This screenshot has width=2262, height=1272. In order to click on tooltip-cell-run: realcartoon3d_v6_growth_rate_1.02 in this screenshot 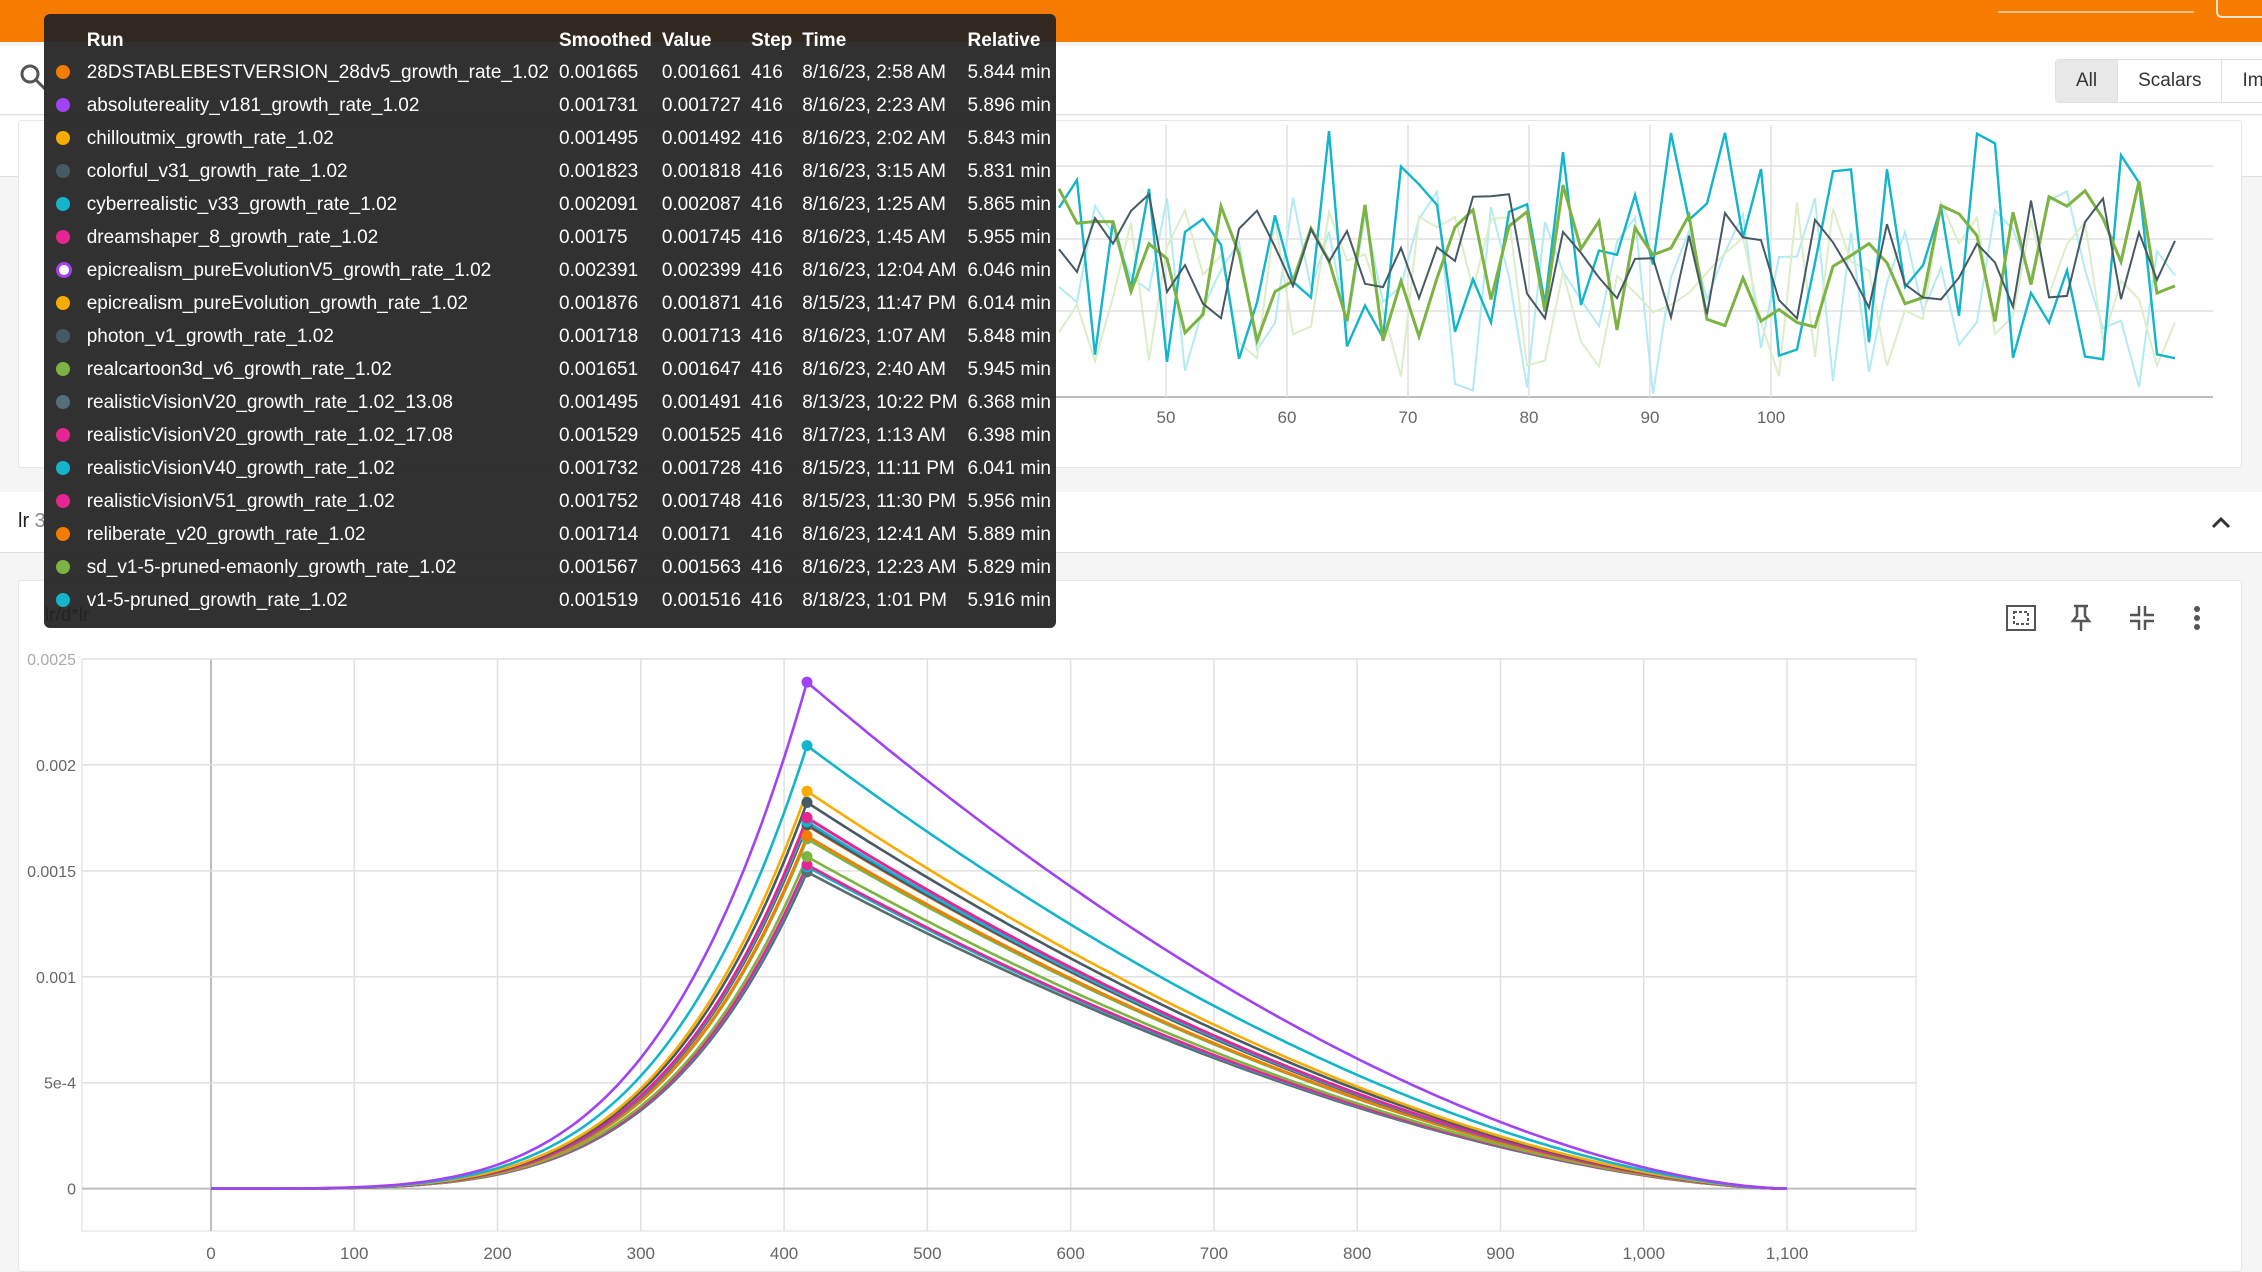, I will do `click(239, 369)`.